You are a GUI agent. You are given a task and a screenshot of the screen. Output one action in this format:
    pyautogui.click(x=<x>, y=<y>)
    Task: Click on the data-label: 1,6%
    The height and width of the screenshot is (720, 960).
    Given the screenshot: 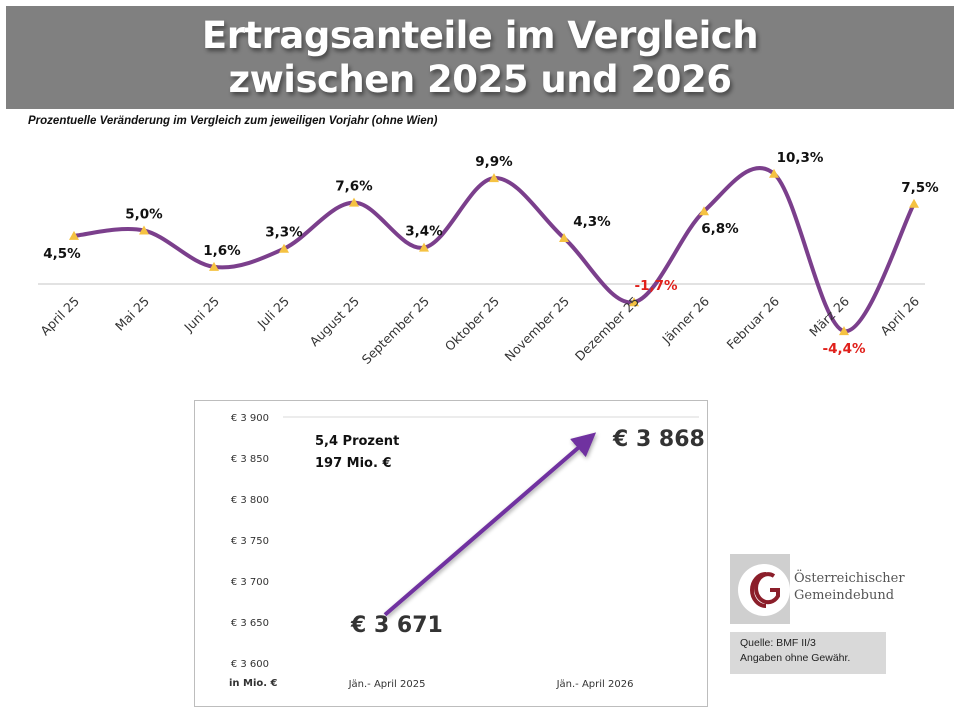 What is the action you would take?
    pyautogui.click(x=222, y=251)
    